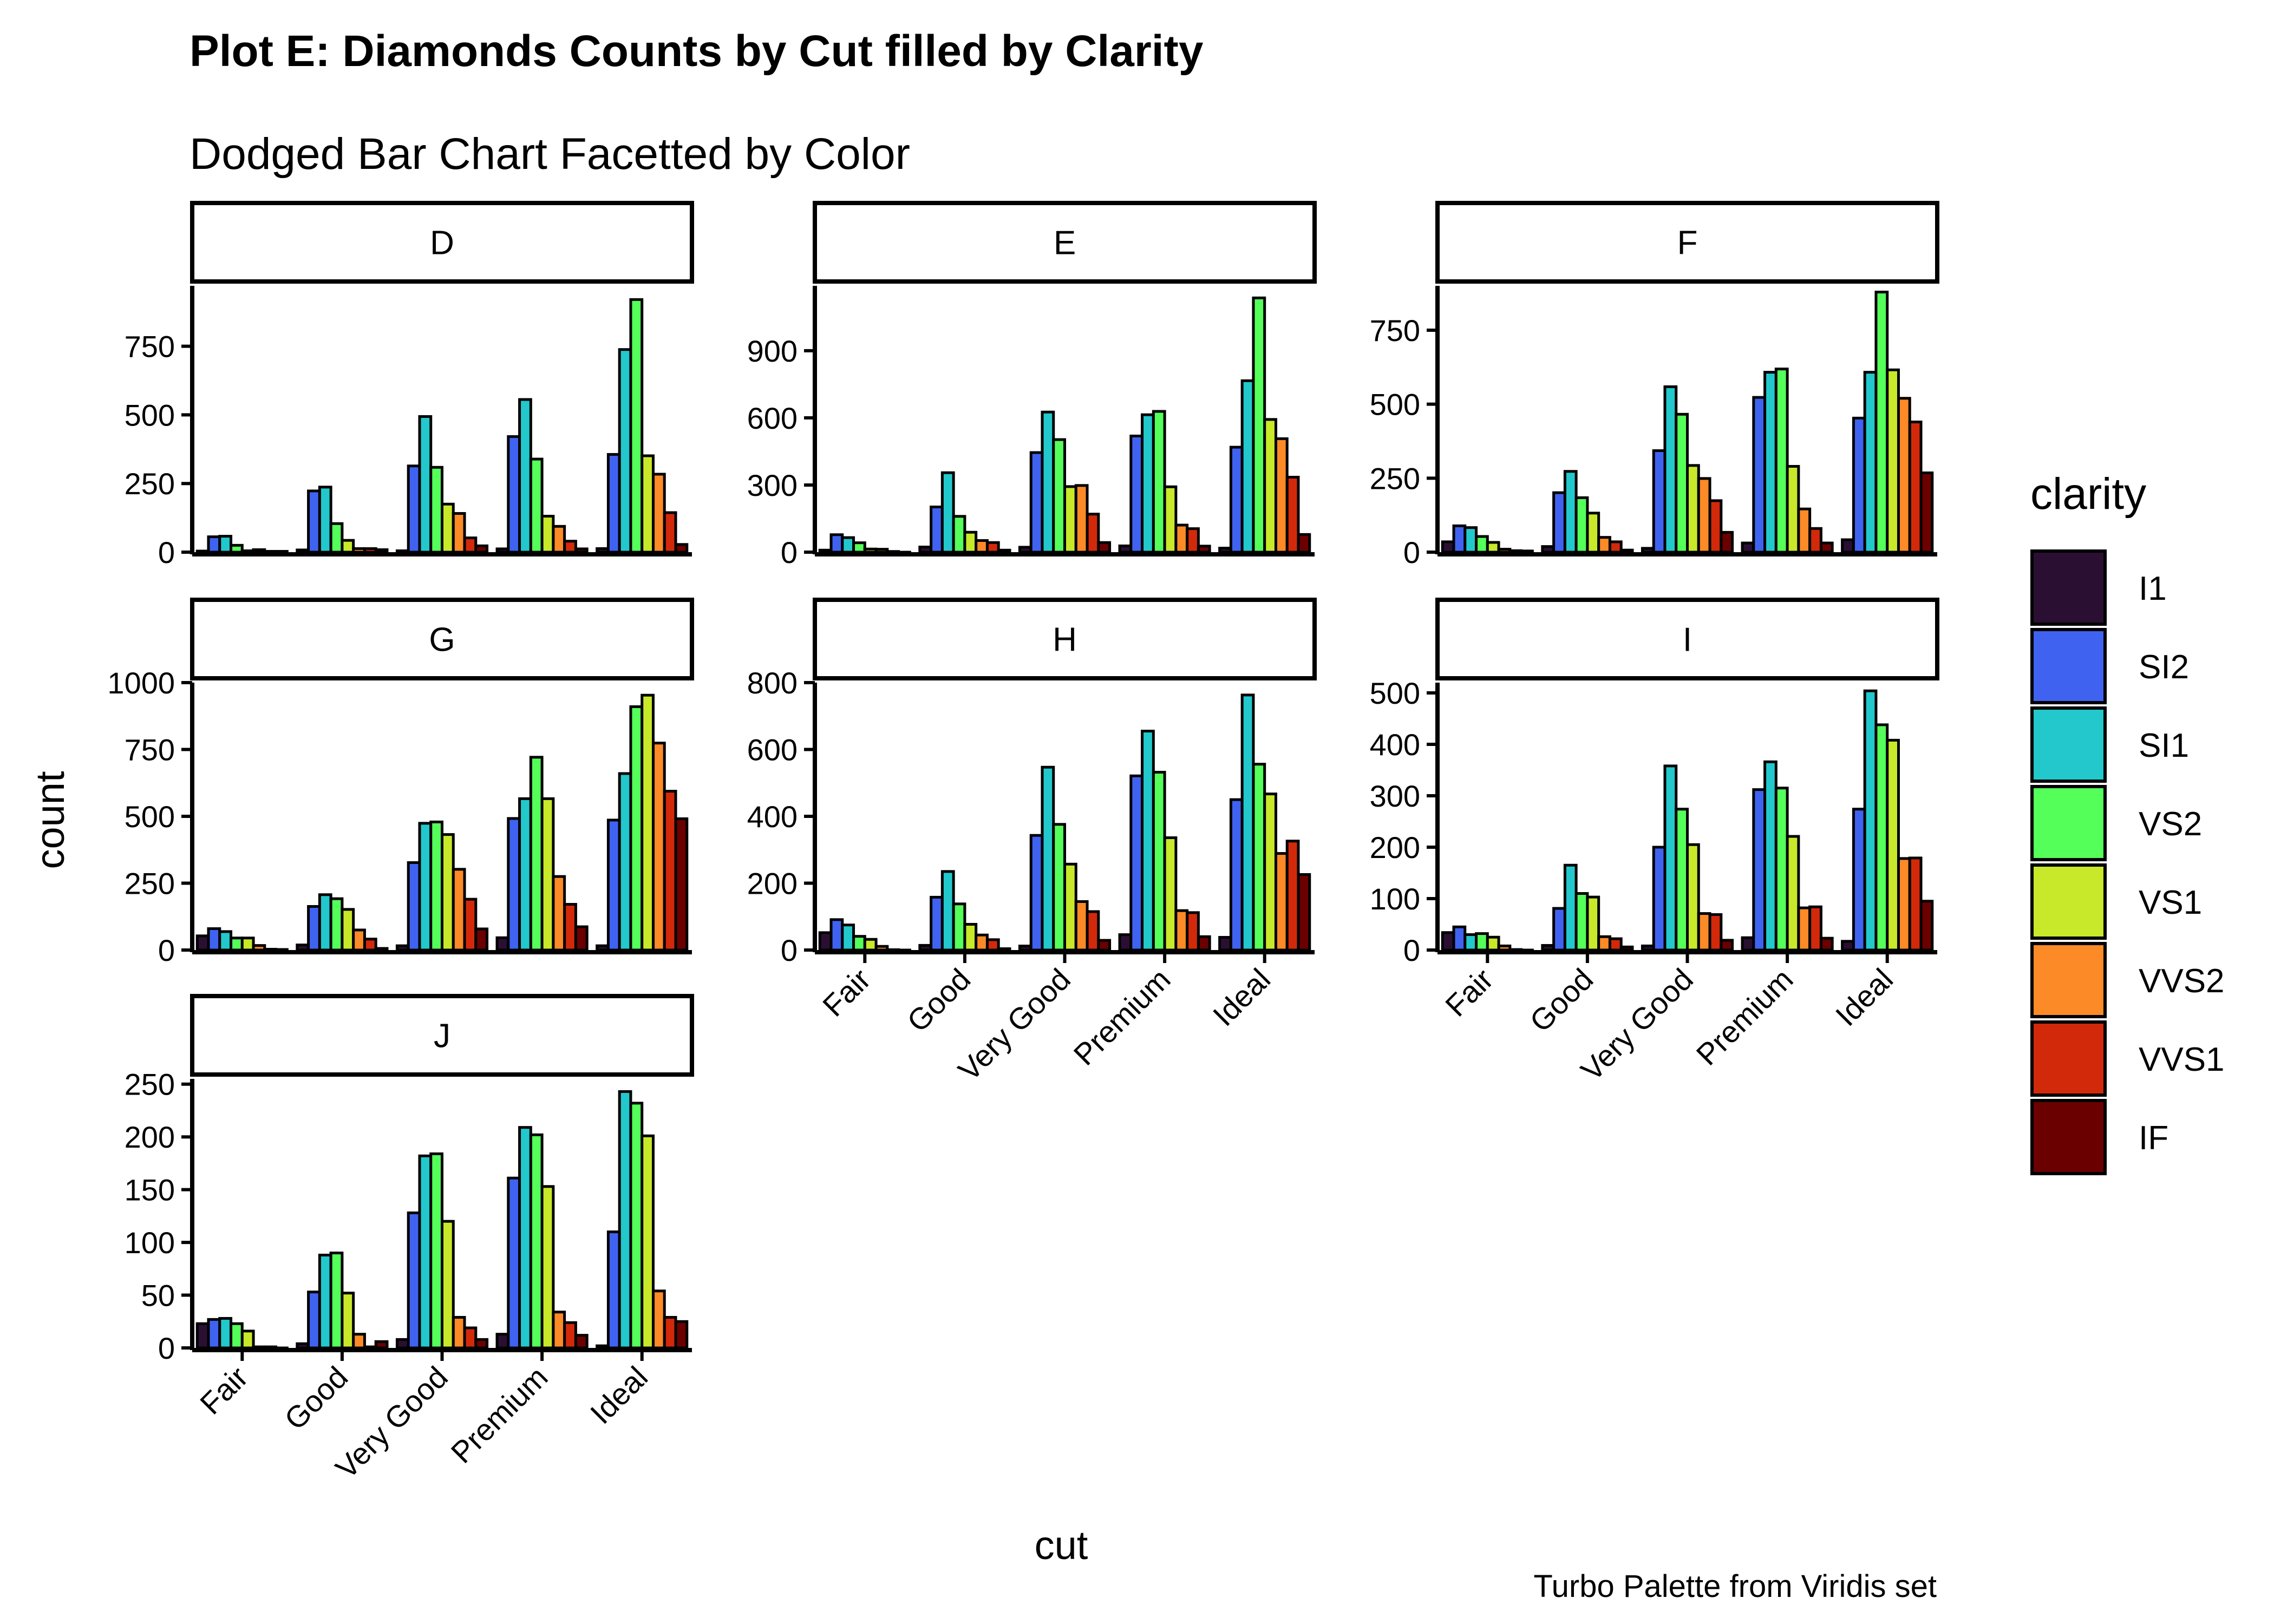 The height and width of the screenshot is (1624, 2274). Describe the element at coordinates (1193, 540) in the screenshot. I see `bar-premium-vvs1` at that location.